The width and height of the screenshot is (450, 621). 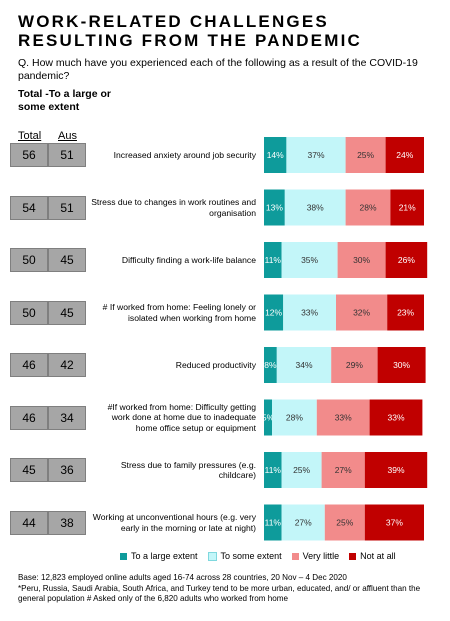 What do you see at coordinates (29, 207) in the screenshot?
I see `total-score: 54` at bounding box center [29, 207].